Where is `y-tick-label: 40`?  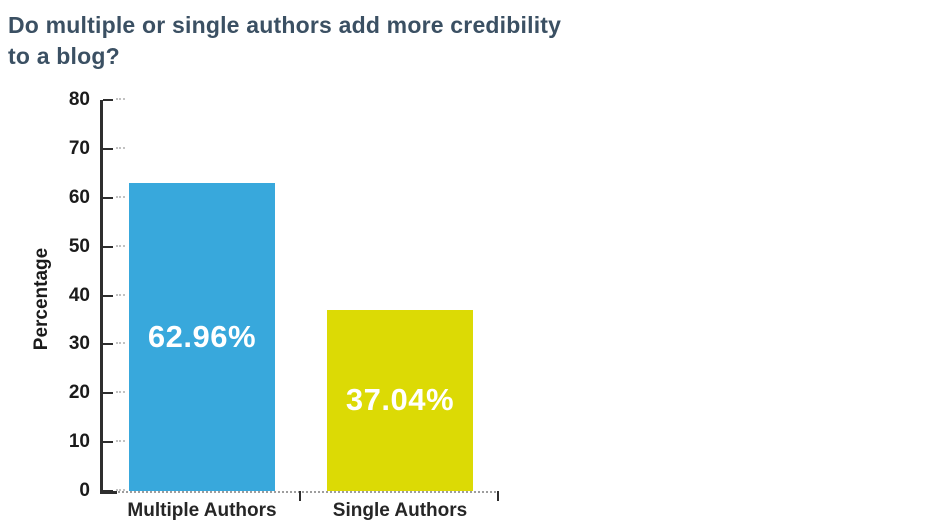
y-tick-label: 40 is located at coordinates (79, 295).